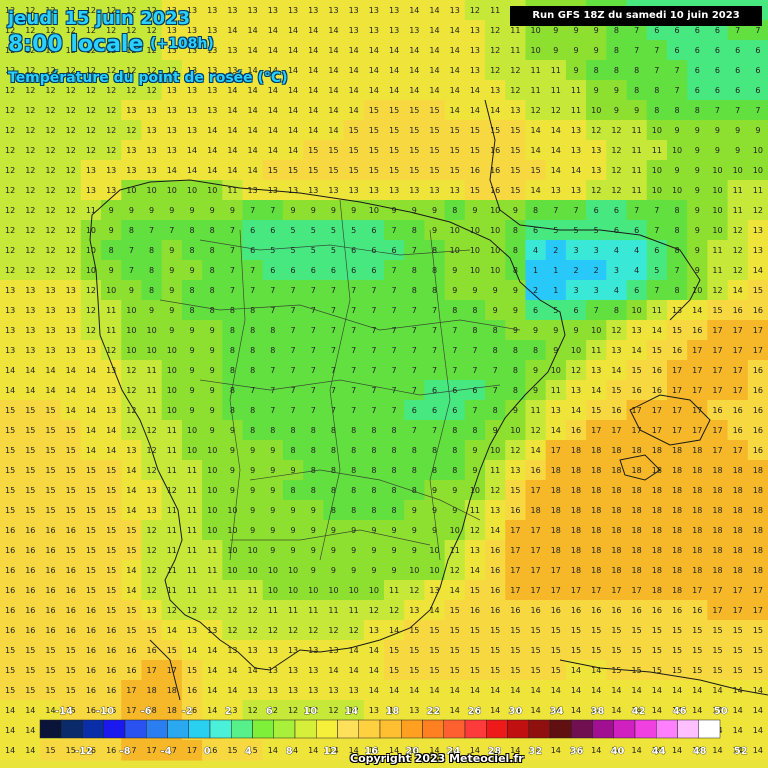  I want to click on map-value: 6, so click(717, 70).